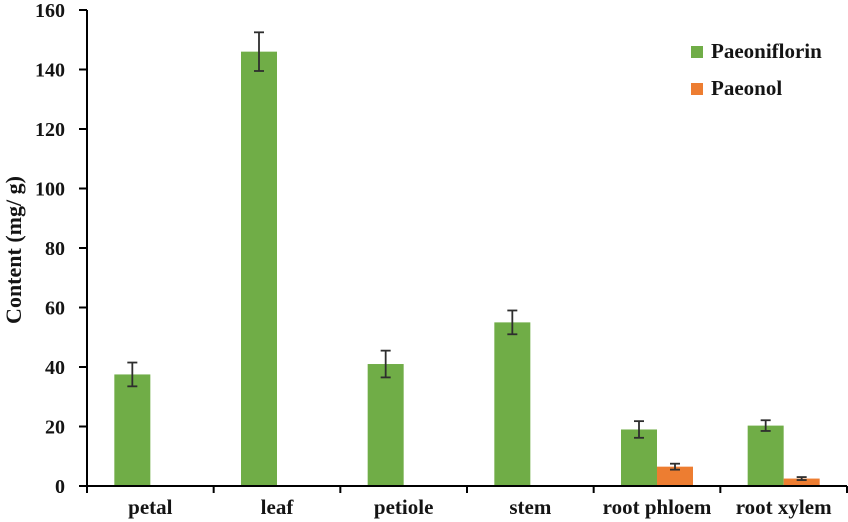 This screenshot has height=522, width=848. What do you see at coordinates (55, 428) in the screenshot?
I see `y-tick-label: 20` at bounding box center [55, 428].